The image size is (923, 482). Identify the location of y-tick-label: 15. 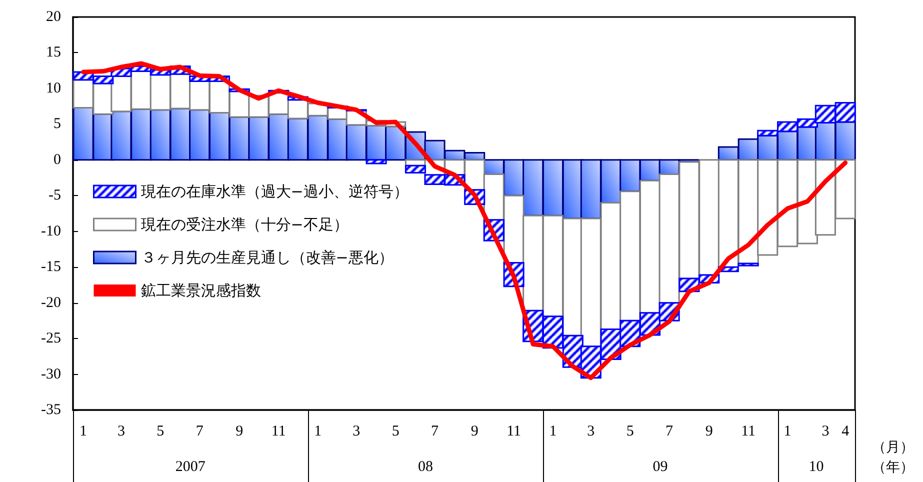
(53, 52).